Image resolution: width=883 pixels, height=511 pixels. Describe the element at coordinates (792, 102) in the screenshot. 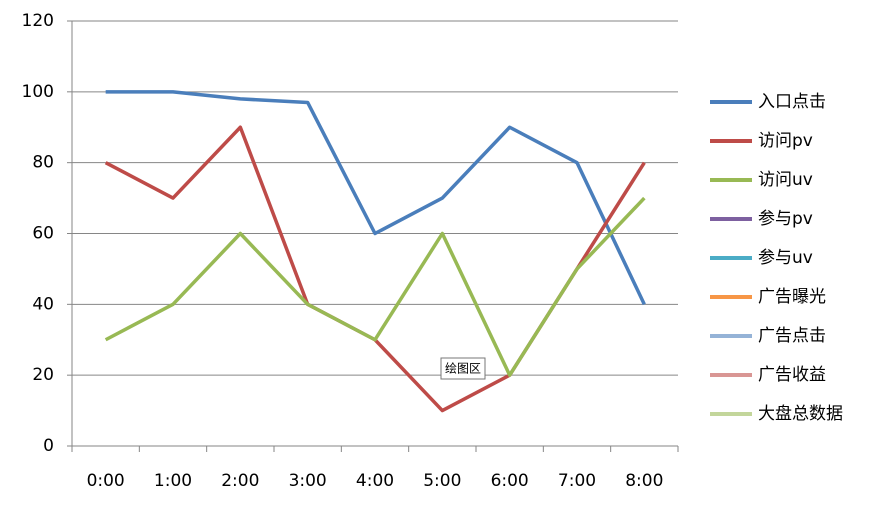

I see `legend-label: 入口点击` at that location.